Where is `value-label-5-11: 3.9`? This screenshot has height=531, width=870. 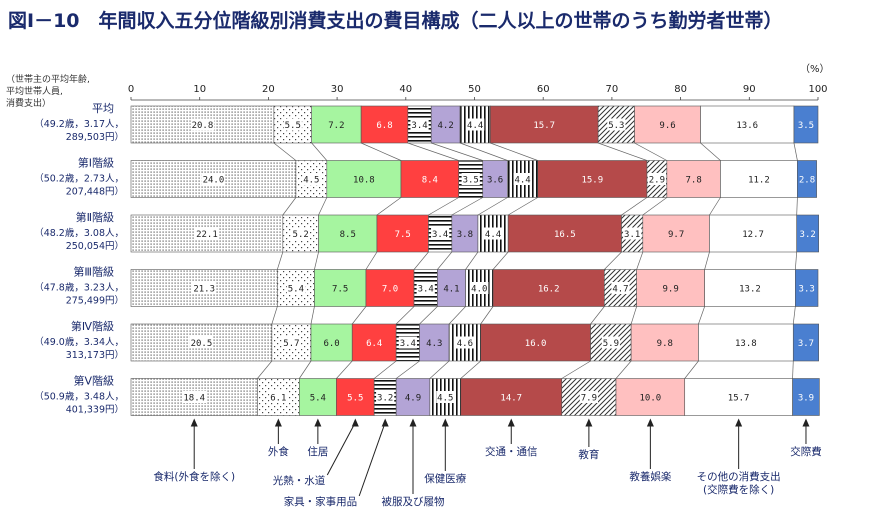 value-label-5-11: 3.9 is located at coordinates (806, 399).